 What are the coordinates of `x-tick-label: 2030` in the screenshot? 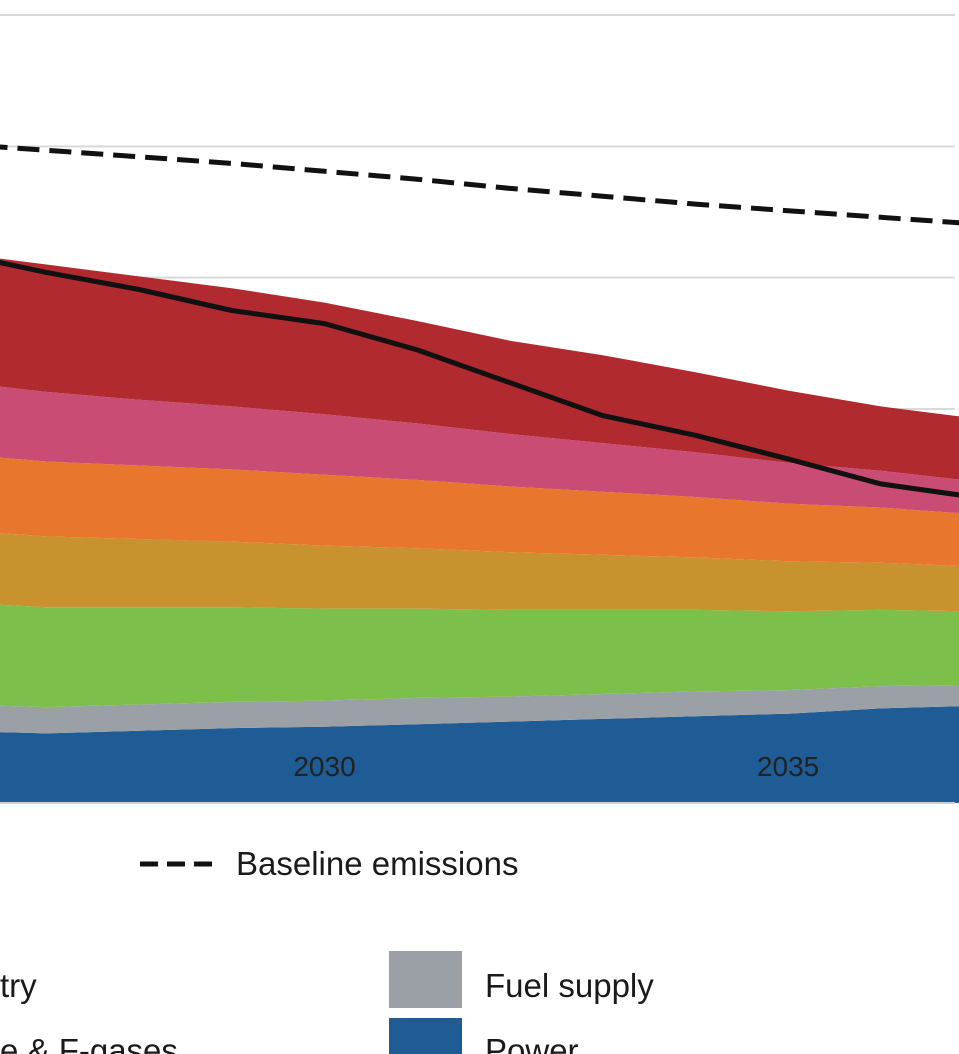 It's located at (324, 766).